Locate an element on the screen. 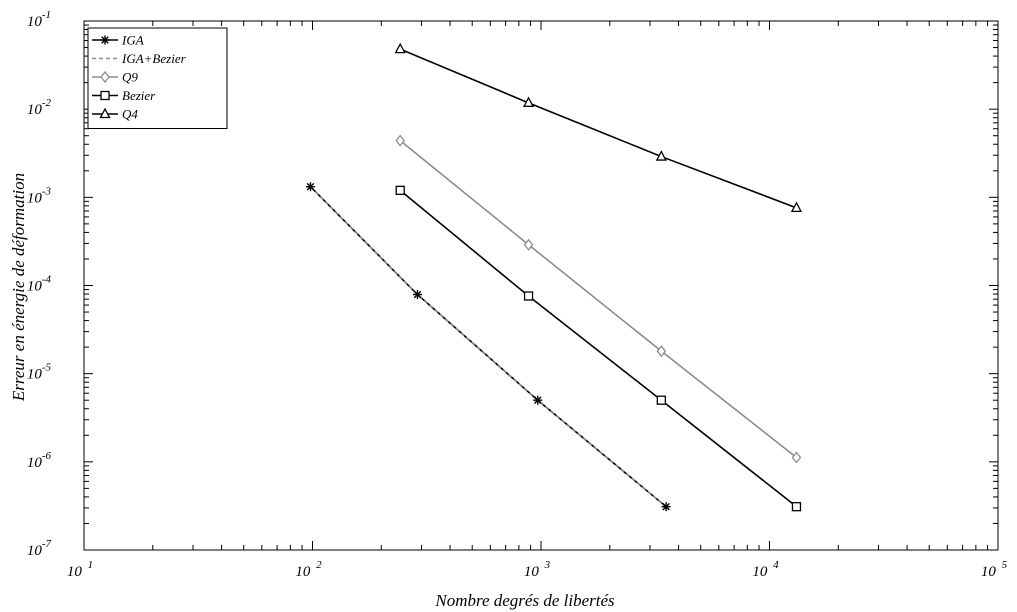 This screenshot has height=612, width=1017. x-tick-exponent: 4 is located at coordinates (774, 565).